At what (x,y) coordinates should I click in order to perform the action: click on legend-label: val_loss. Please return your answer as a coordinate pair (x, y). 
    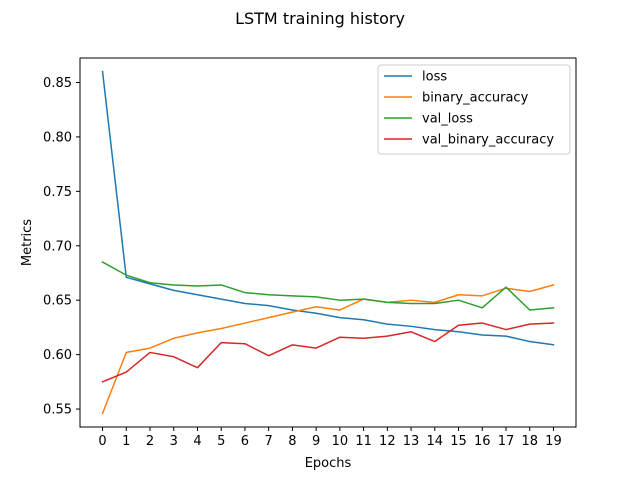
    Looking at the image, I should click on (447, 119).